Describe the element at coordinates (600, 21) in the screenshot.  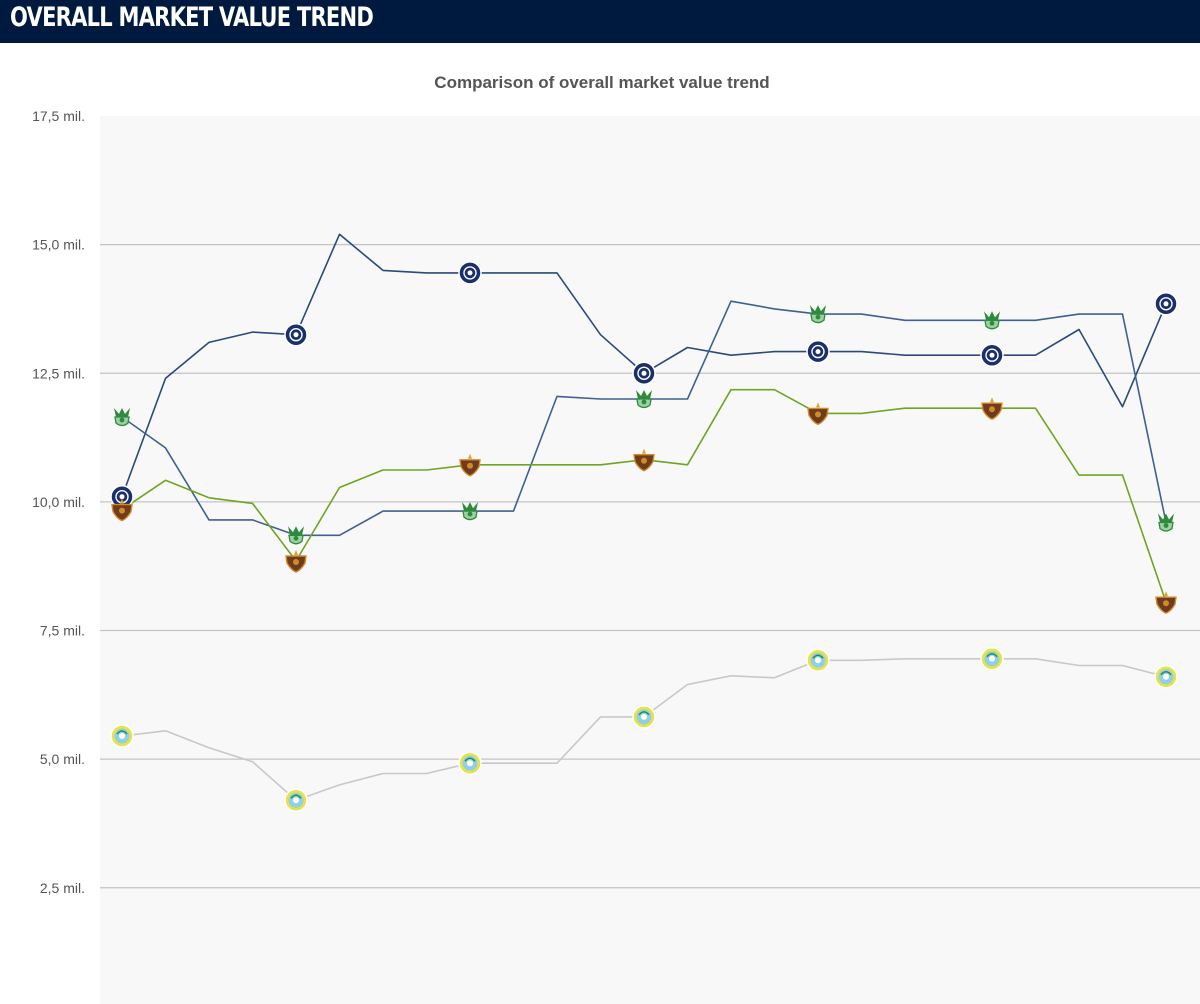
I see `section-header: OVERALL MARKET VALUE TREND` at that location.